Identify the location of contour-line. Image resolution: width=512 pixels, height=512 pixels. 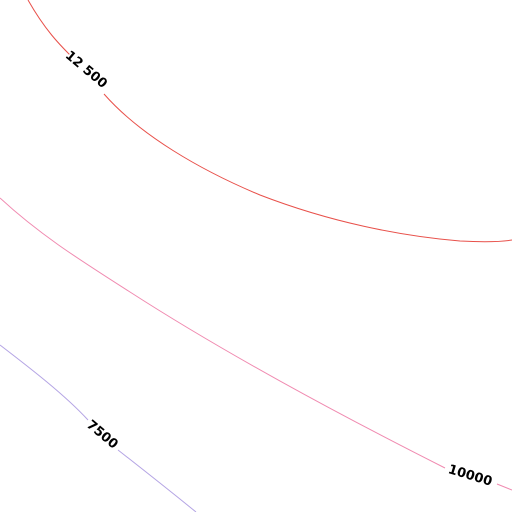
(98, 428).